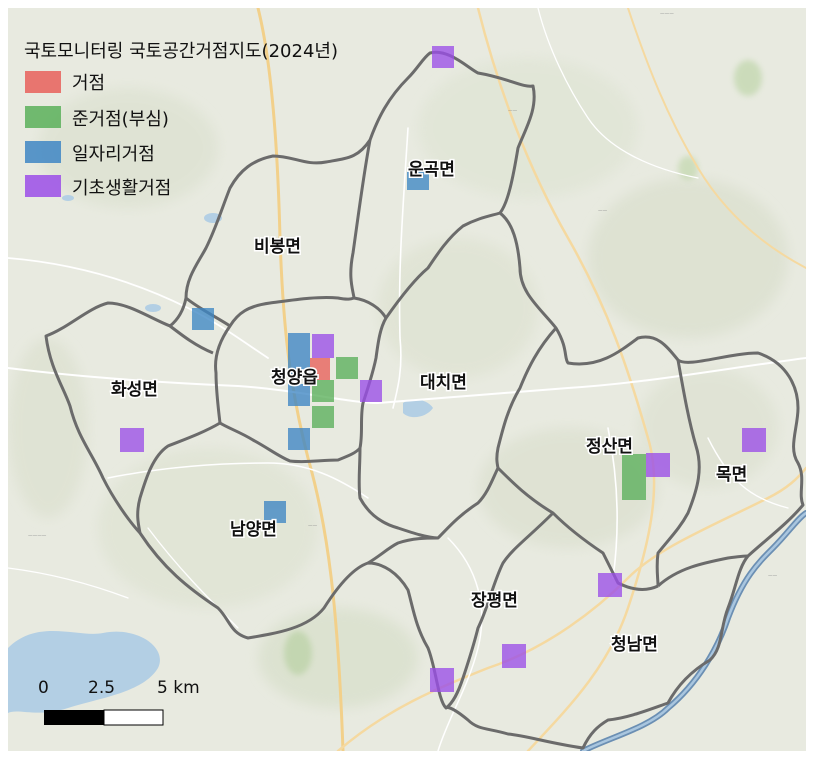 Image resolution: width=815 pixels, height=758 pixels. Describe the element at coordinates (121, 188) in the screenshot. I see `legend-label-basic-living: 기초생활거점` at that location.